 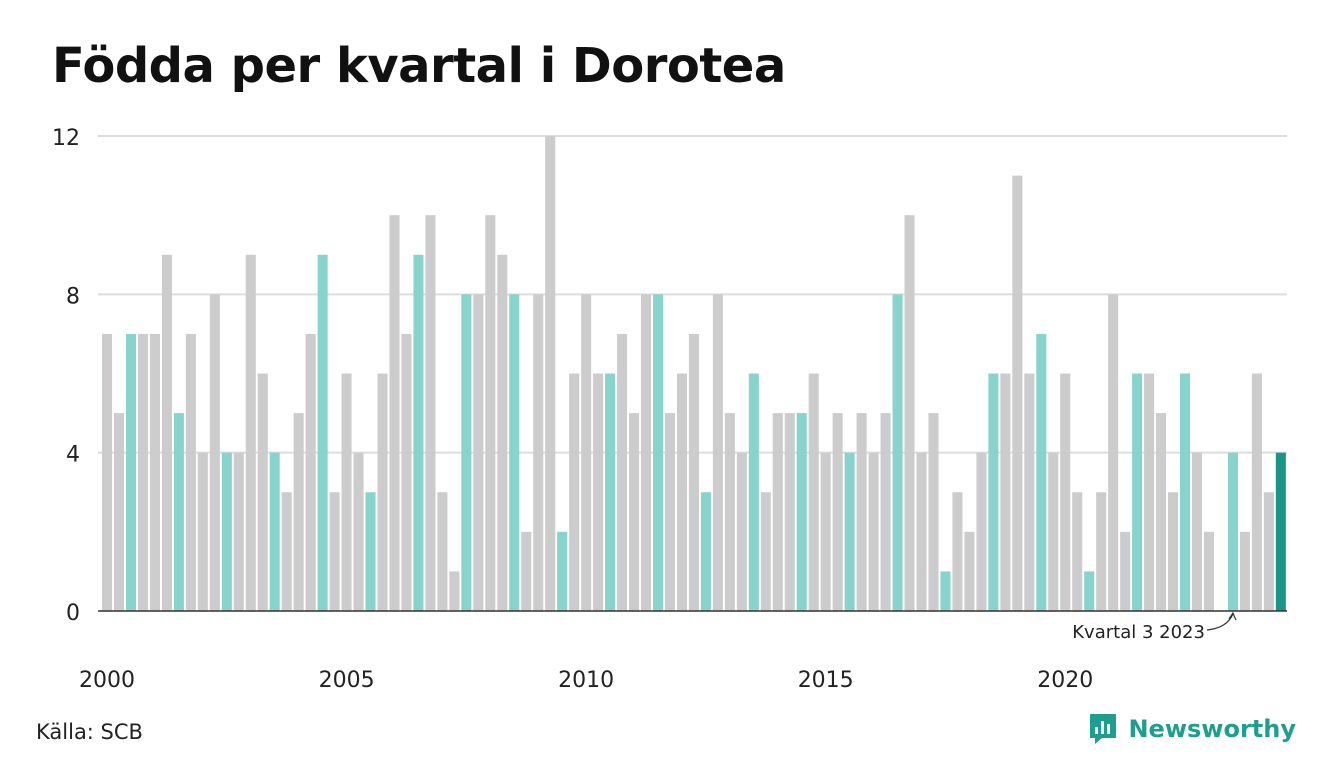 I want to click on y-tick-label: 8, so click(x=73, y=296).